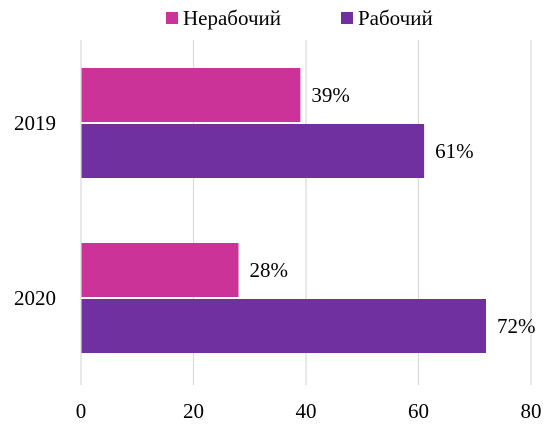  I want to click on x-tick-label: 20, so click(193, 411).